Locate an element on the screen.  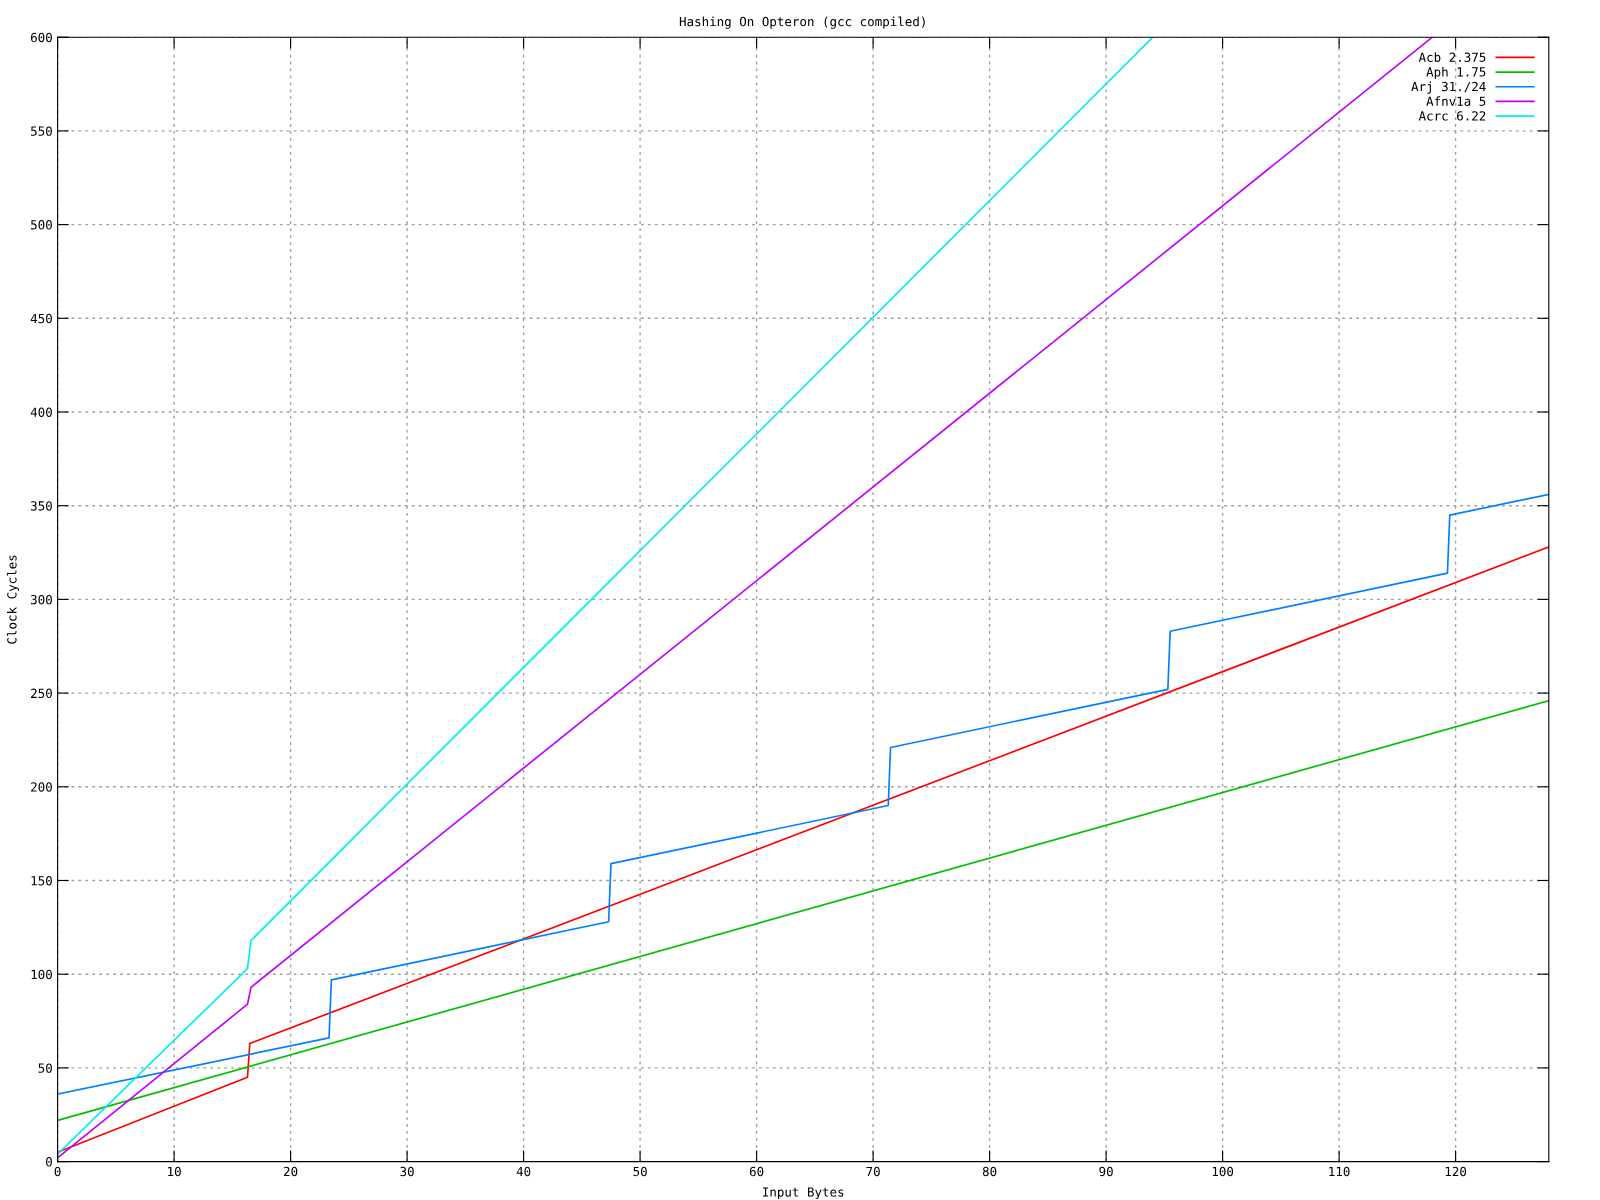
y-tick-label: 0 is located at coordinates (49, 1162).